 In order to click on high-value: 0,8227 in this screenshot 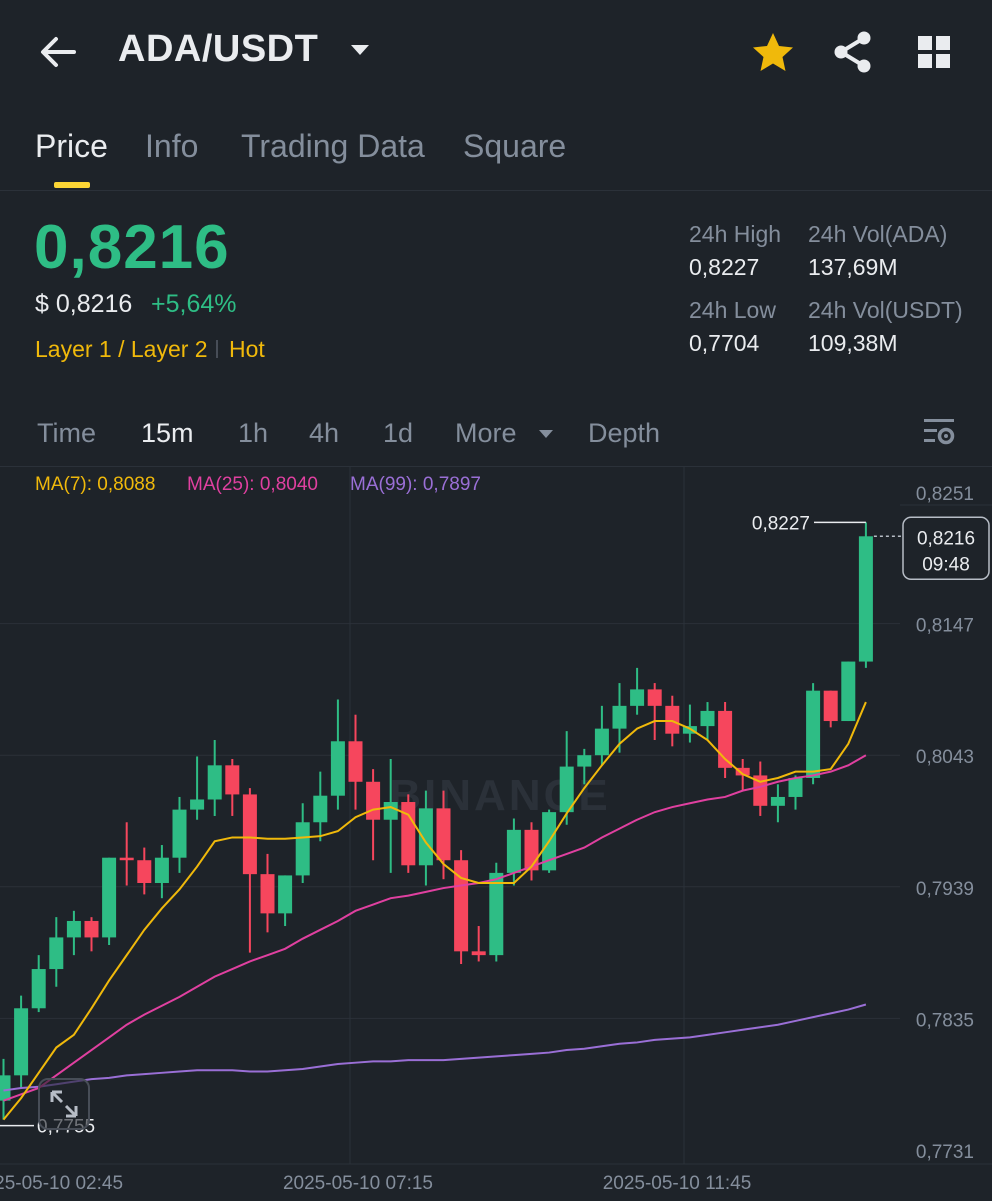, I will do `click(724, 267)`.